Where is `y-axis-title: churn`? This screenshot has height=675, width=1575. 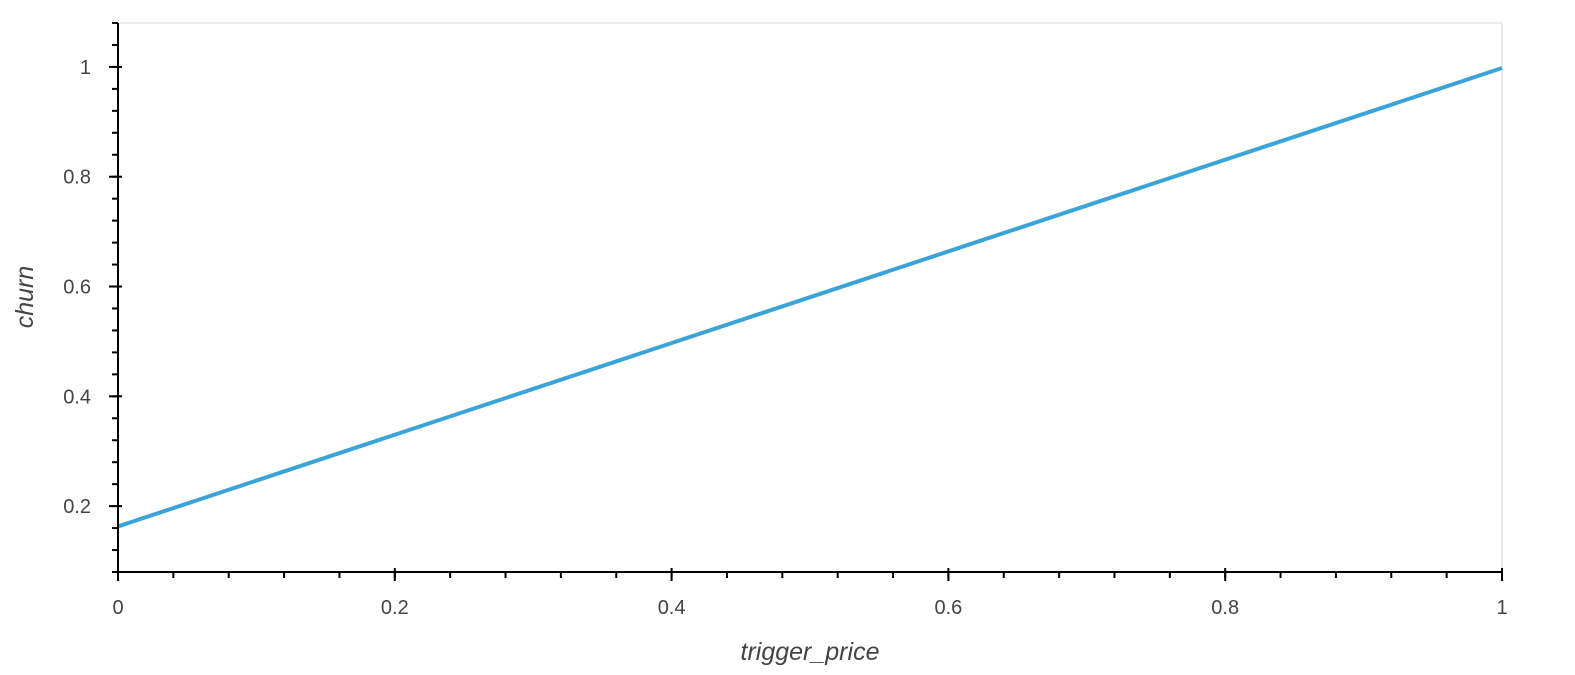
y-axis-title: churn is located at coordinates (25, 297).